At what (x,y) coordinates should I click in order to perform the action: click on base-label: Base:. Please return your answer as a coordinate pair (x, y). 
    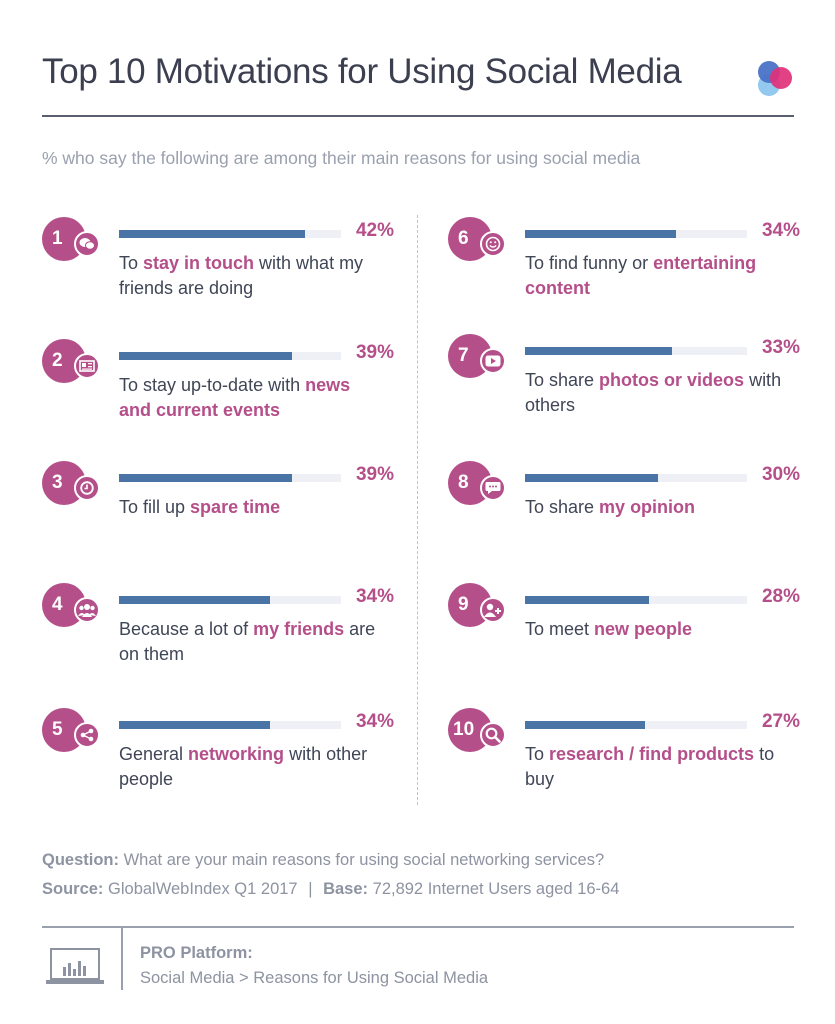
    Looking at the image, I should click on (346, 889).